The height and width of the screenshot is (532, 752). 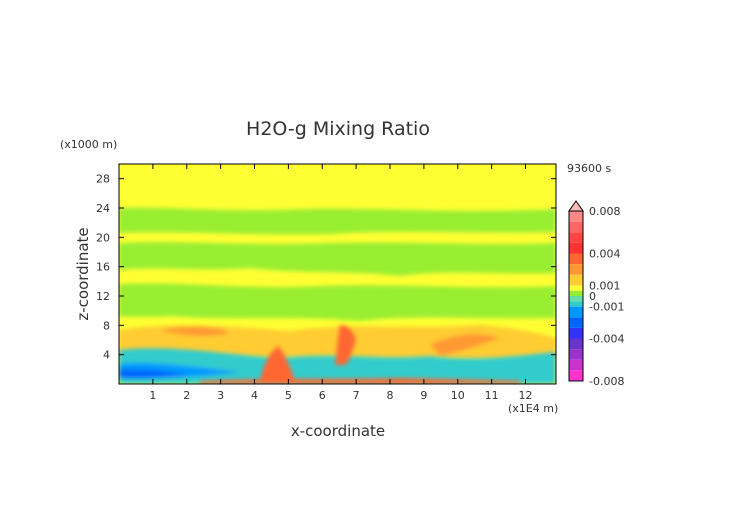 What do you see at coordinates (526, 395) in the screenshot?
I see `x-tick-label: 12` at bounding box center [526, 395].